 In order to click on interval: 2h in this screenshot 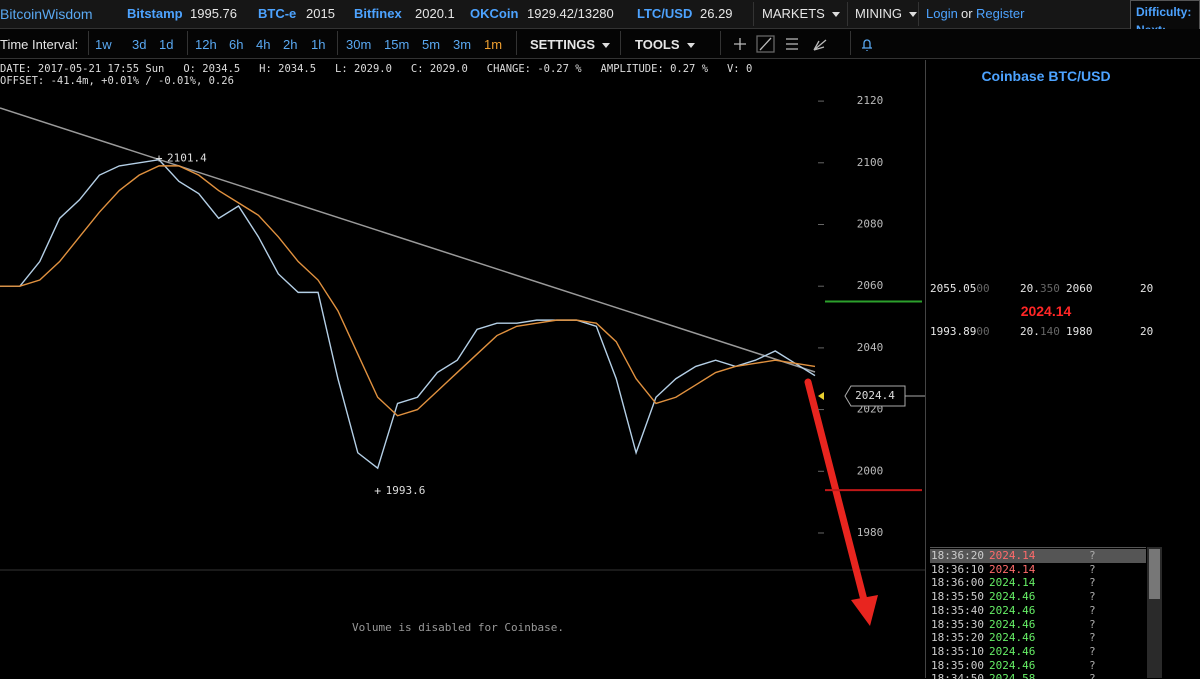, I will do `click(290, 44)`.